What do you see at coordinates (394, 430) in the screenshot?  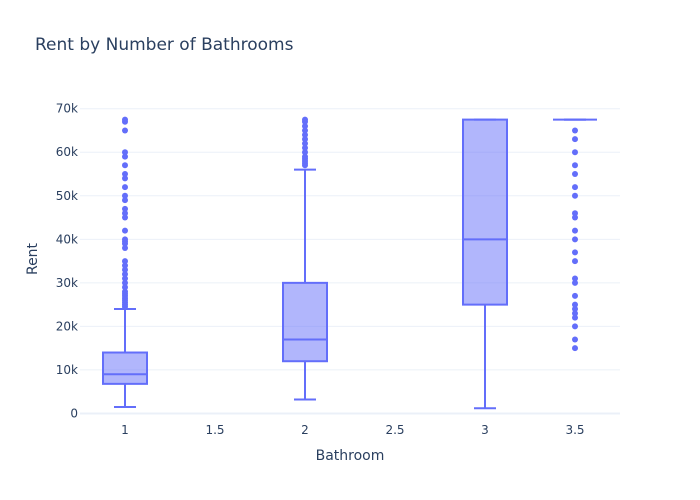 I see `x-tick-label-3: 2.5` at bounding box center [394, 430].